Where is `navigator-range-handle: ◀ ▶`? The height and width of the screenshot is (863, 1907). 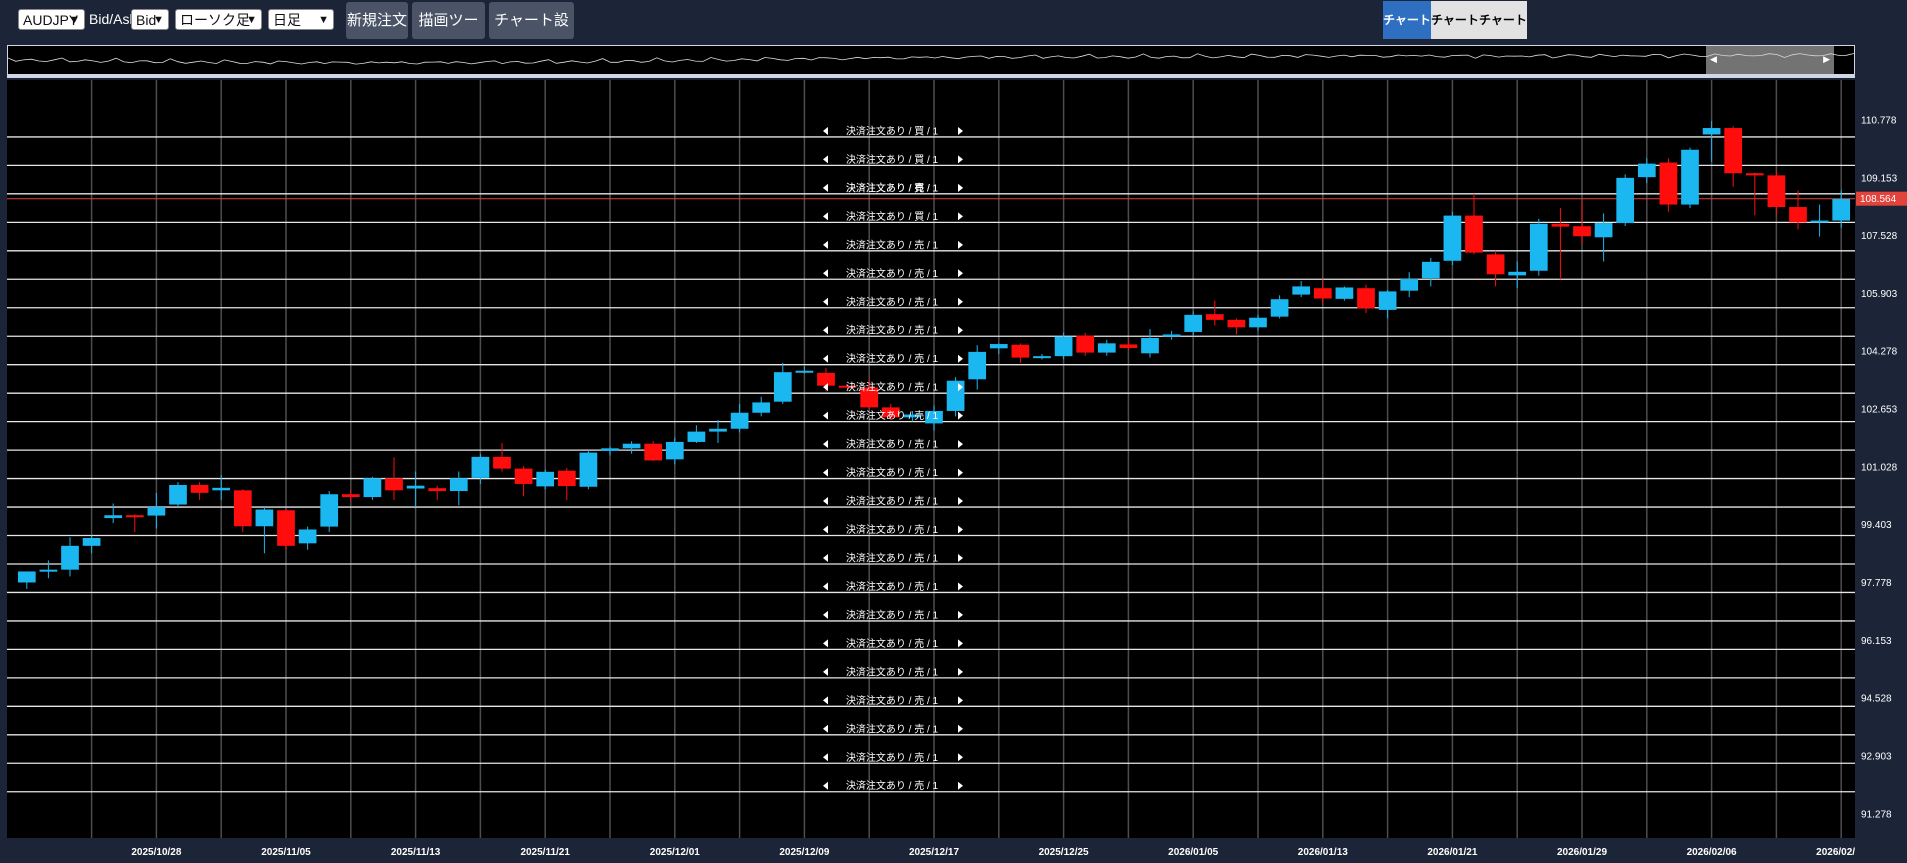
navigator-range-handle: ◀ ▶ is located at coordinates (1770, 60).